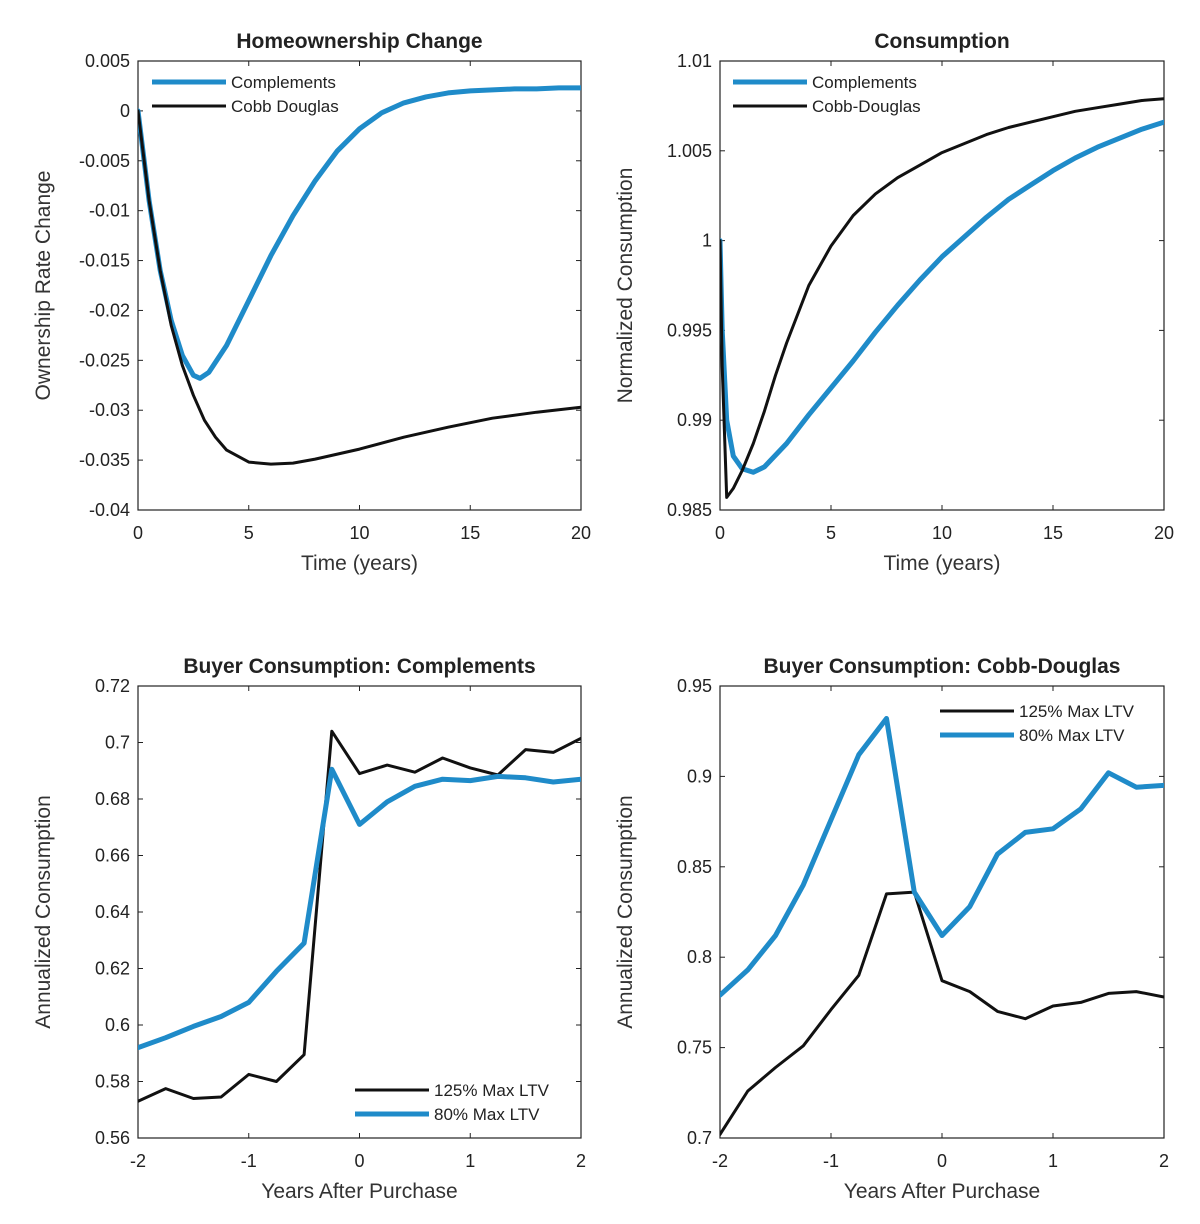  What do you see at coordinates (699, 776) in the screenshot?
I see `y-tick-label: 0.9` at bounding box center [699, 776].